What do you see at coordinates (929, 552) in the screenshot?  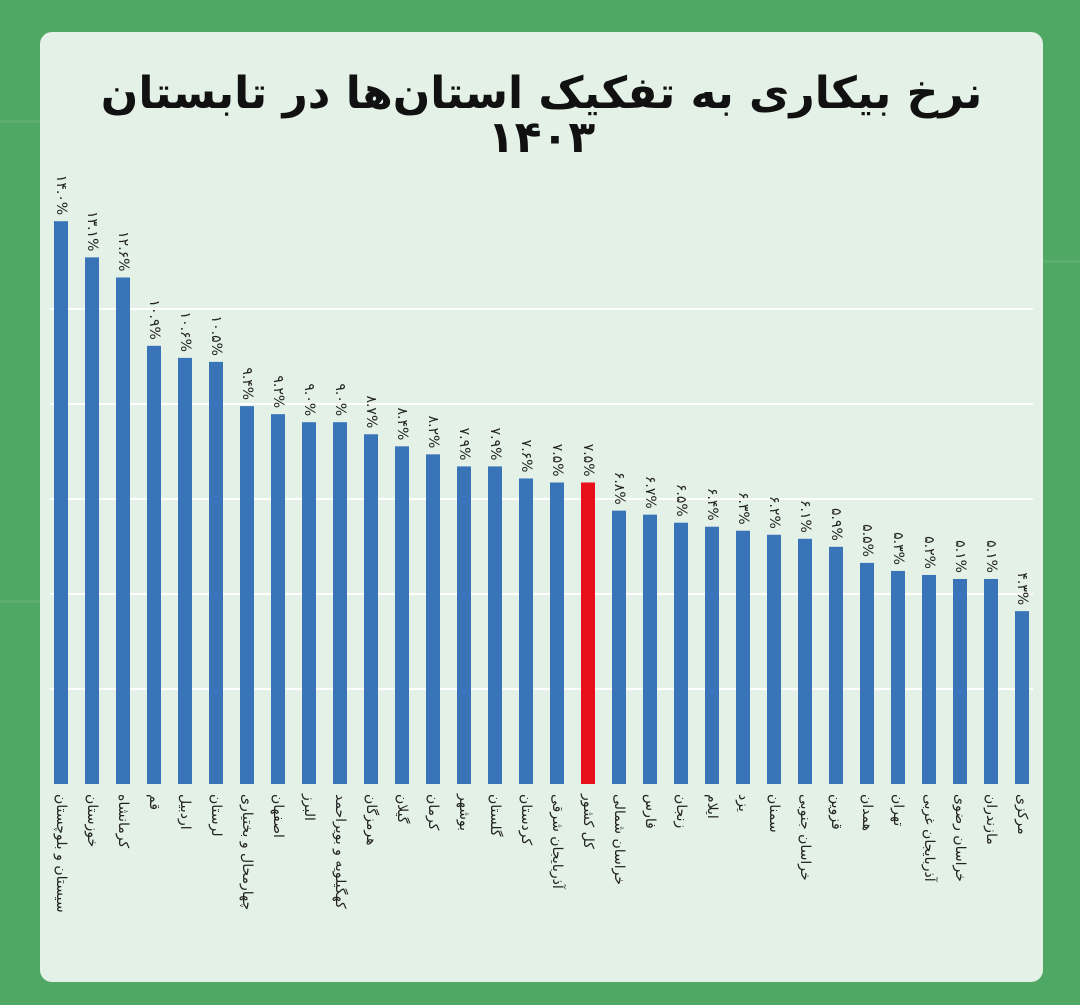 I see `bar-value-label: ۵.۲%` at bounding box center [929, 552].